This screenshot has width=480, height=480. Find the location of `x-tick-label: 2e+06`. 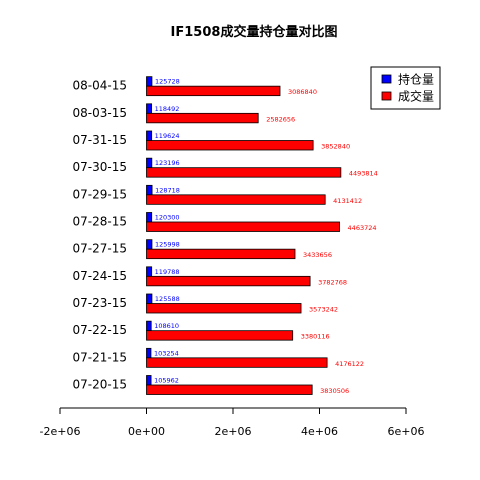

x-tick-label: 2e+06 is located at coordinates (233, 431).